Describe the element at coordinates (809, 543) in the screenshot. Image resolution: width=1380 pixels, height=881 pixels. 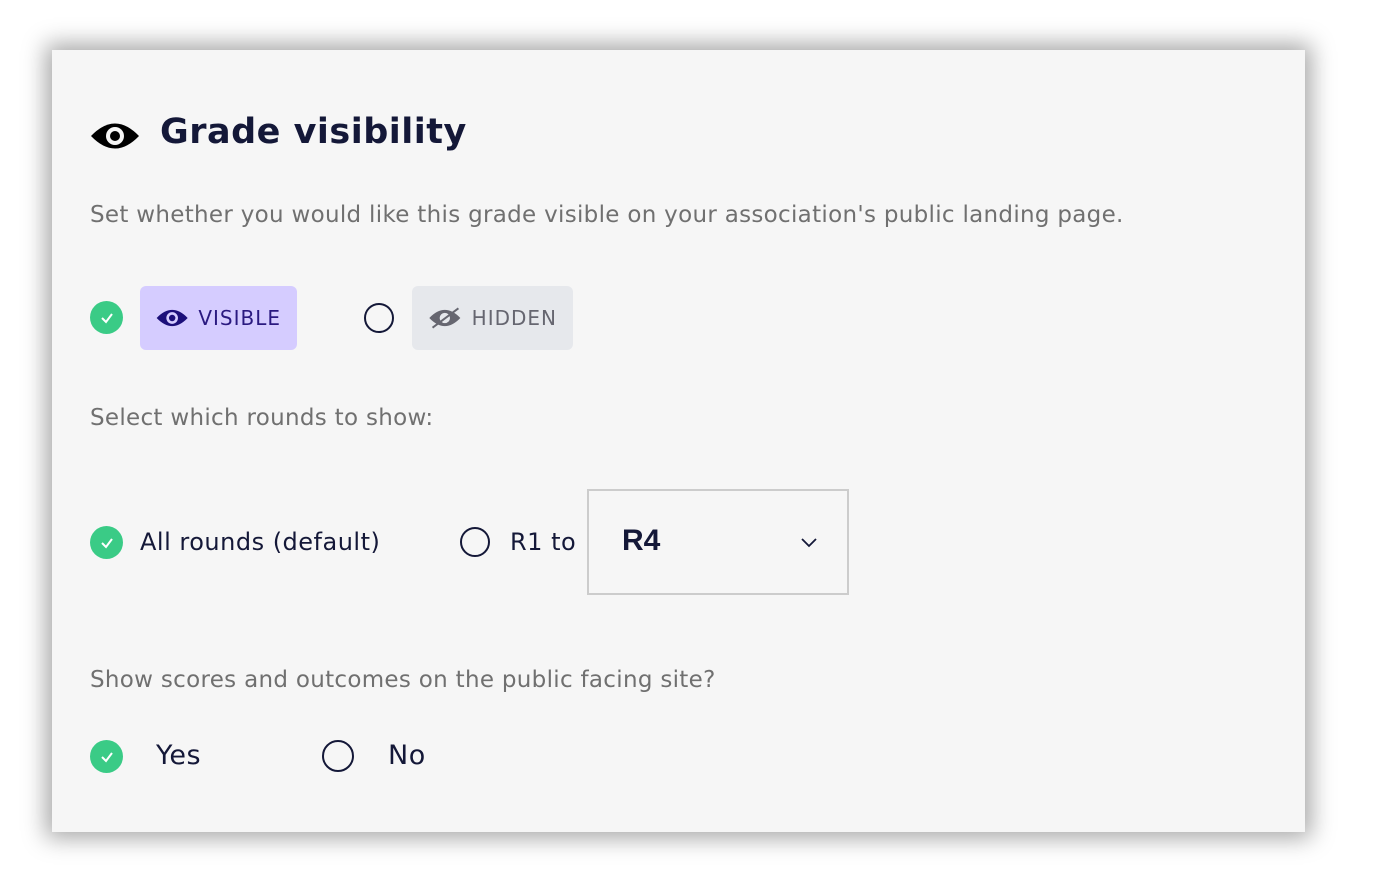
I see `chevron-down-icon` at that location.